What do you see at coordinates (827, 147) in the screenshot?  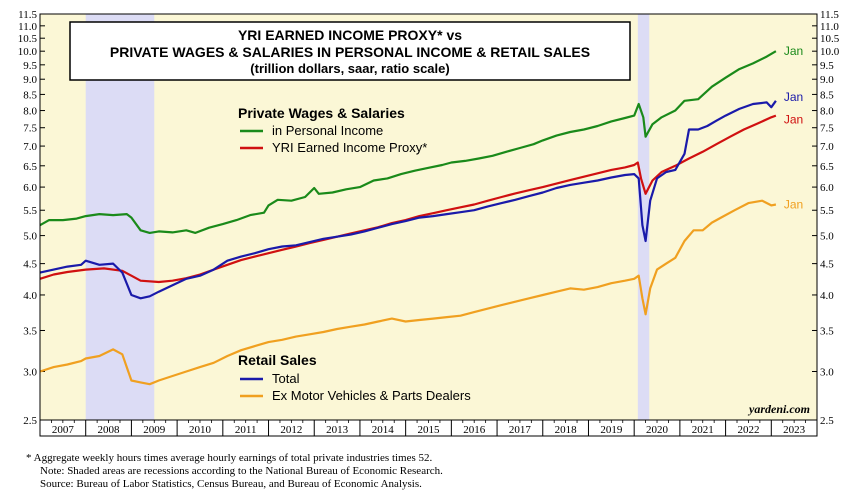 I see `y-tick-label-right: 7.0` at bounding box center [827, 147].